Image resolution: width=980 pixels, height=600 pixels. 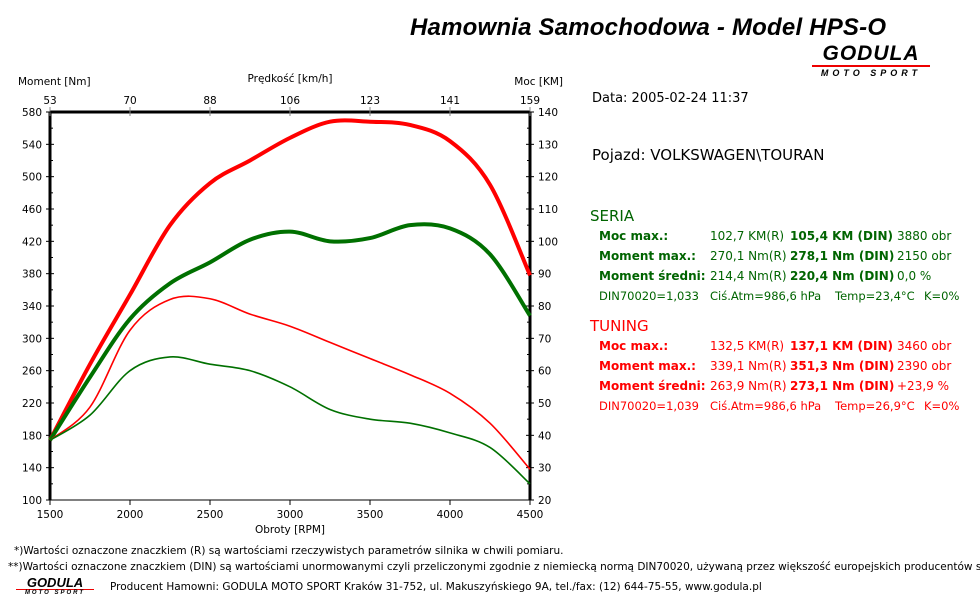 What do you see at coordinates (548, 113) in the screenshot?
I see `y2-tick-label: 140` at bounding box center [548, 113].